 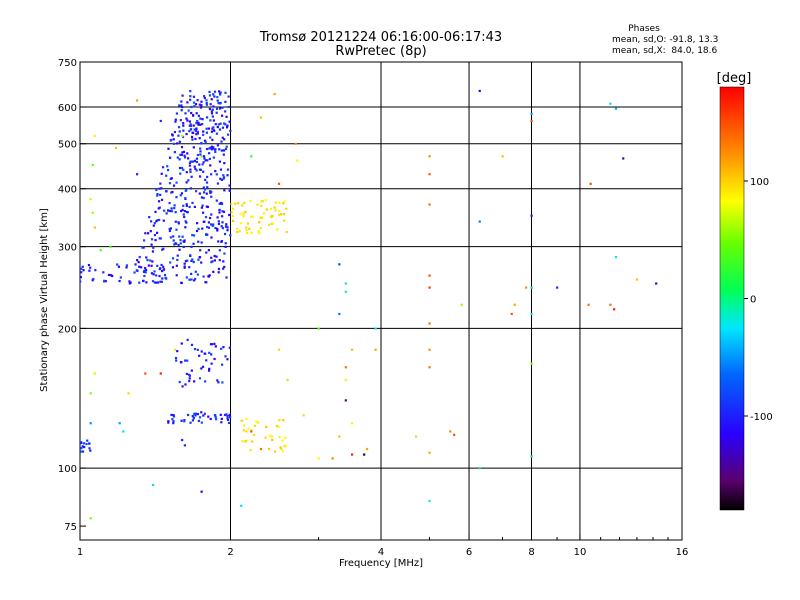 I want to click on chart-title: Tromsø 20121224 06:16:00-06:17:43, so click(x=380, y=37).